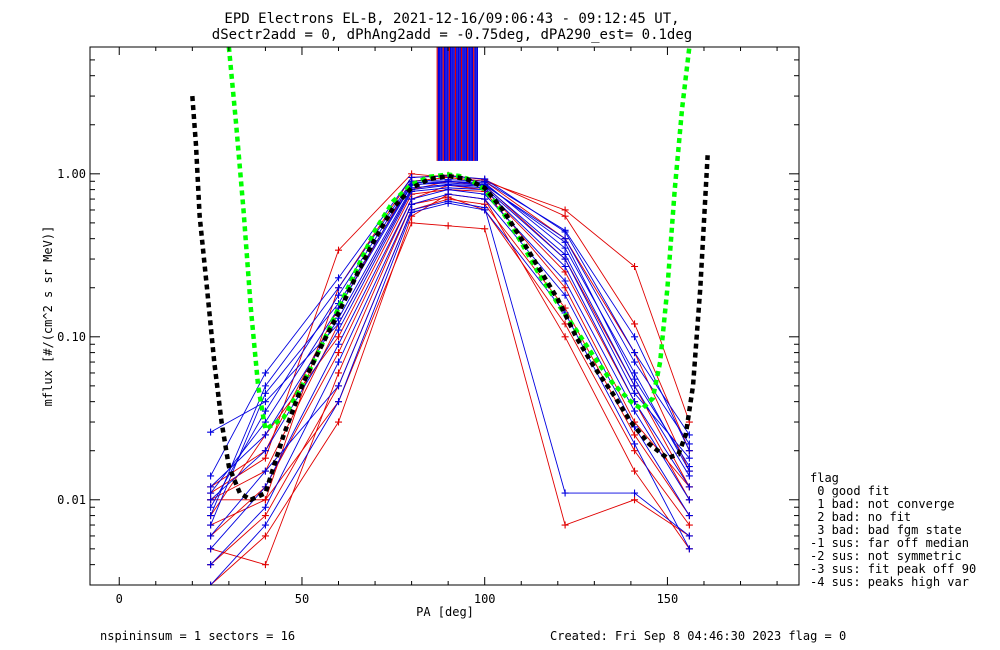  What do you see at coordinates (886, 530) in the screenshot?
I see `legend-entry: 3 bad: bad fgm state` at bounding box center [886, 530].